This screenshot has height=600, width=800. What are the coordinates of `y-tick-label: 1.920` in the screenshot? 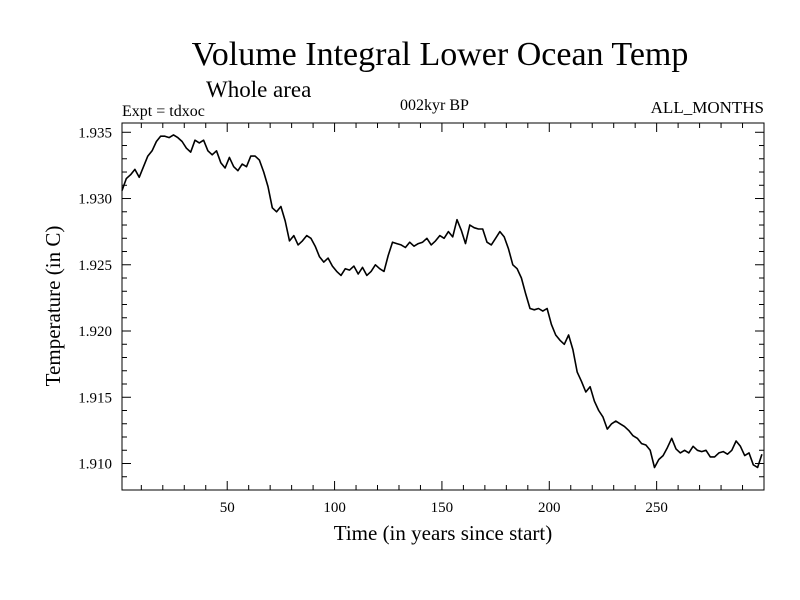 It's located at (95, 332).